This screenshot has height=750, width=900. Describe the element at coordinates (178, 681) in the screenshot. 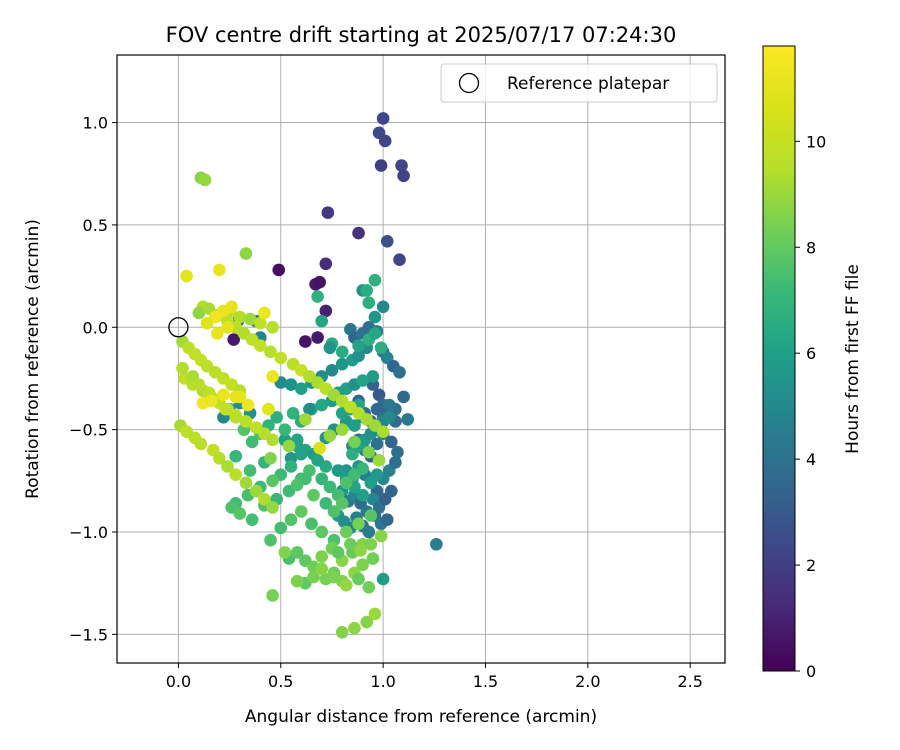

I see `x-tick-label: 0.0` at that location.